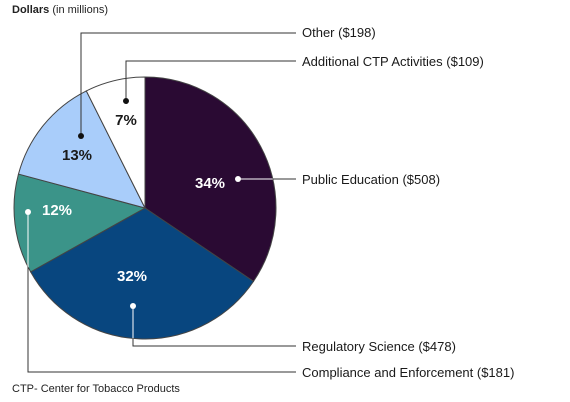 The width and height of the screenshot is (570, 402). Describe the element at coordinates (80, 10) in the screenshot. I see `unit-label-rest: (in millions)` at that location.